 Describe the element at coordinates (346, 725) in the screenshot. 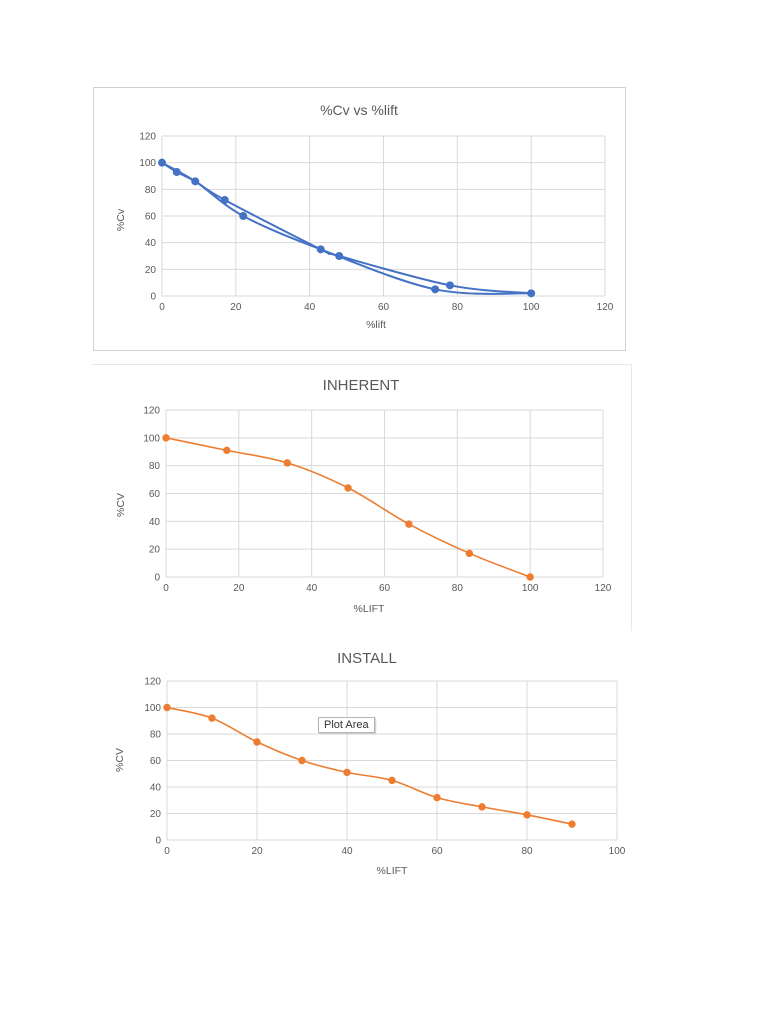

I see `plot-area-tooltip: Plot Area` at that location.